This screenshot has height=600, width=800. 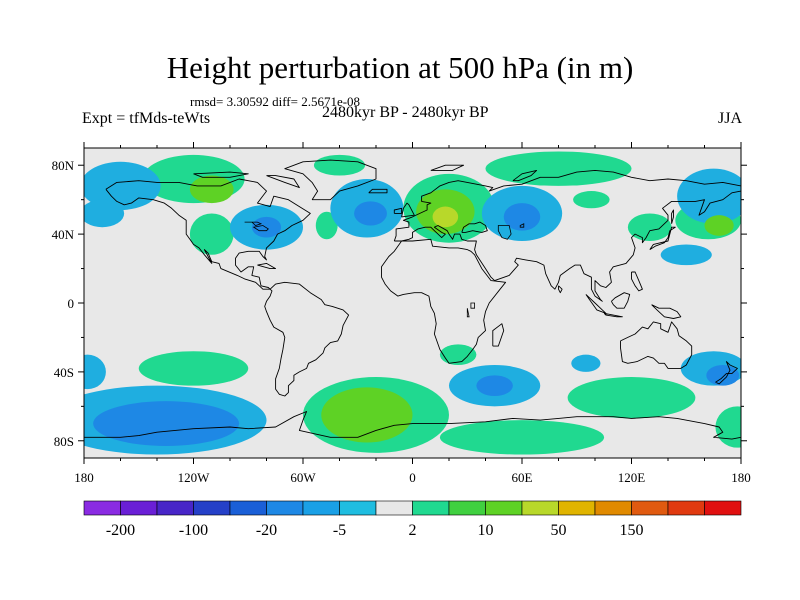 I want to click on anomaly-n-america-neg-core, so click(x=266, y=227).